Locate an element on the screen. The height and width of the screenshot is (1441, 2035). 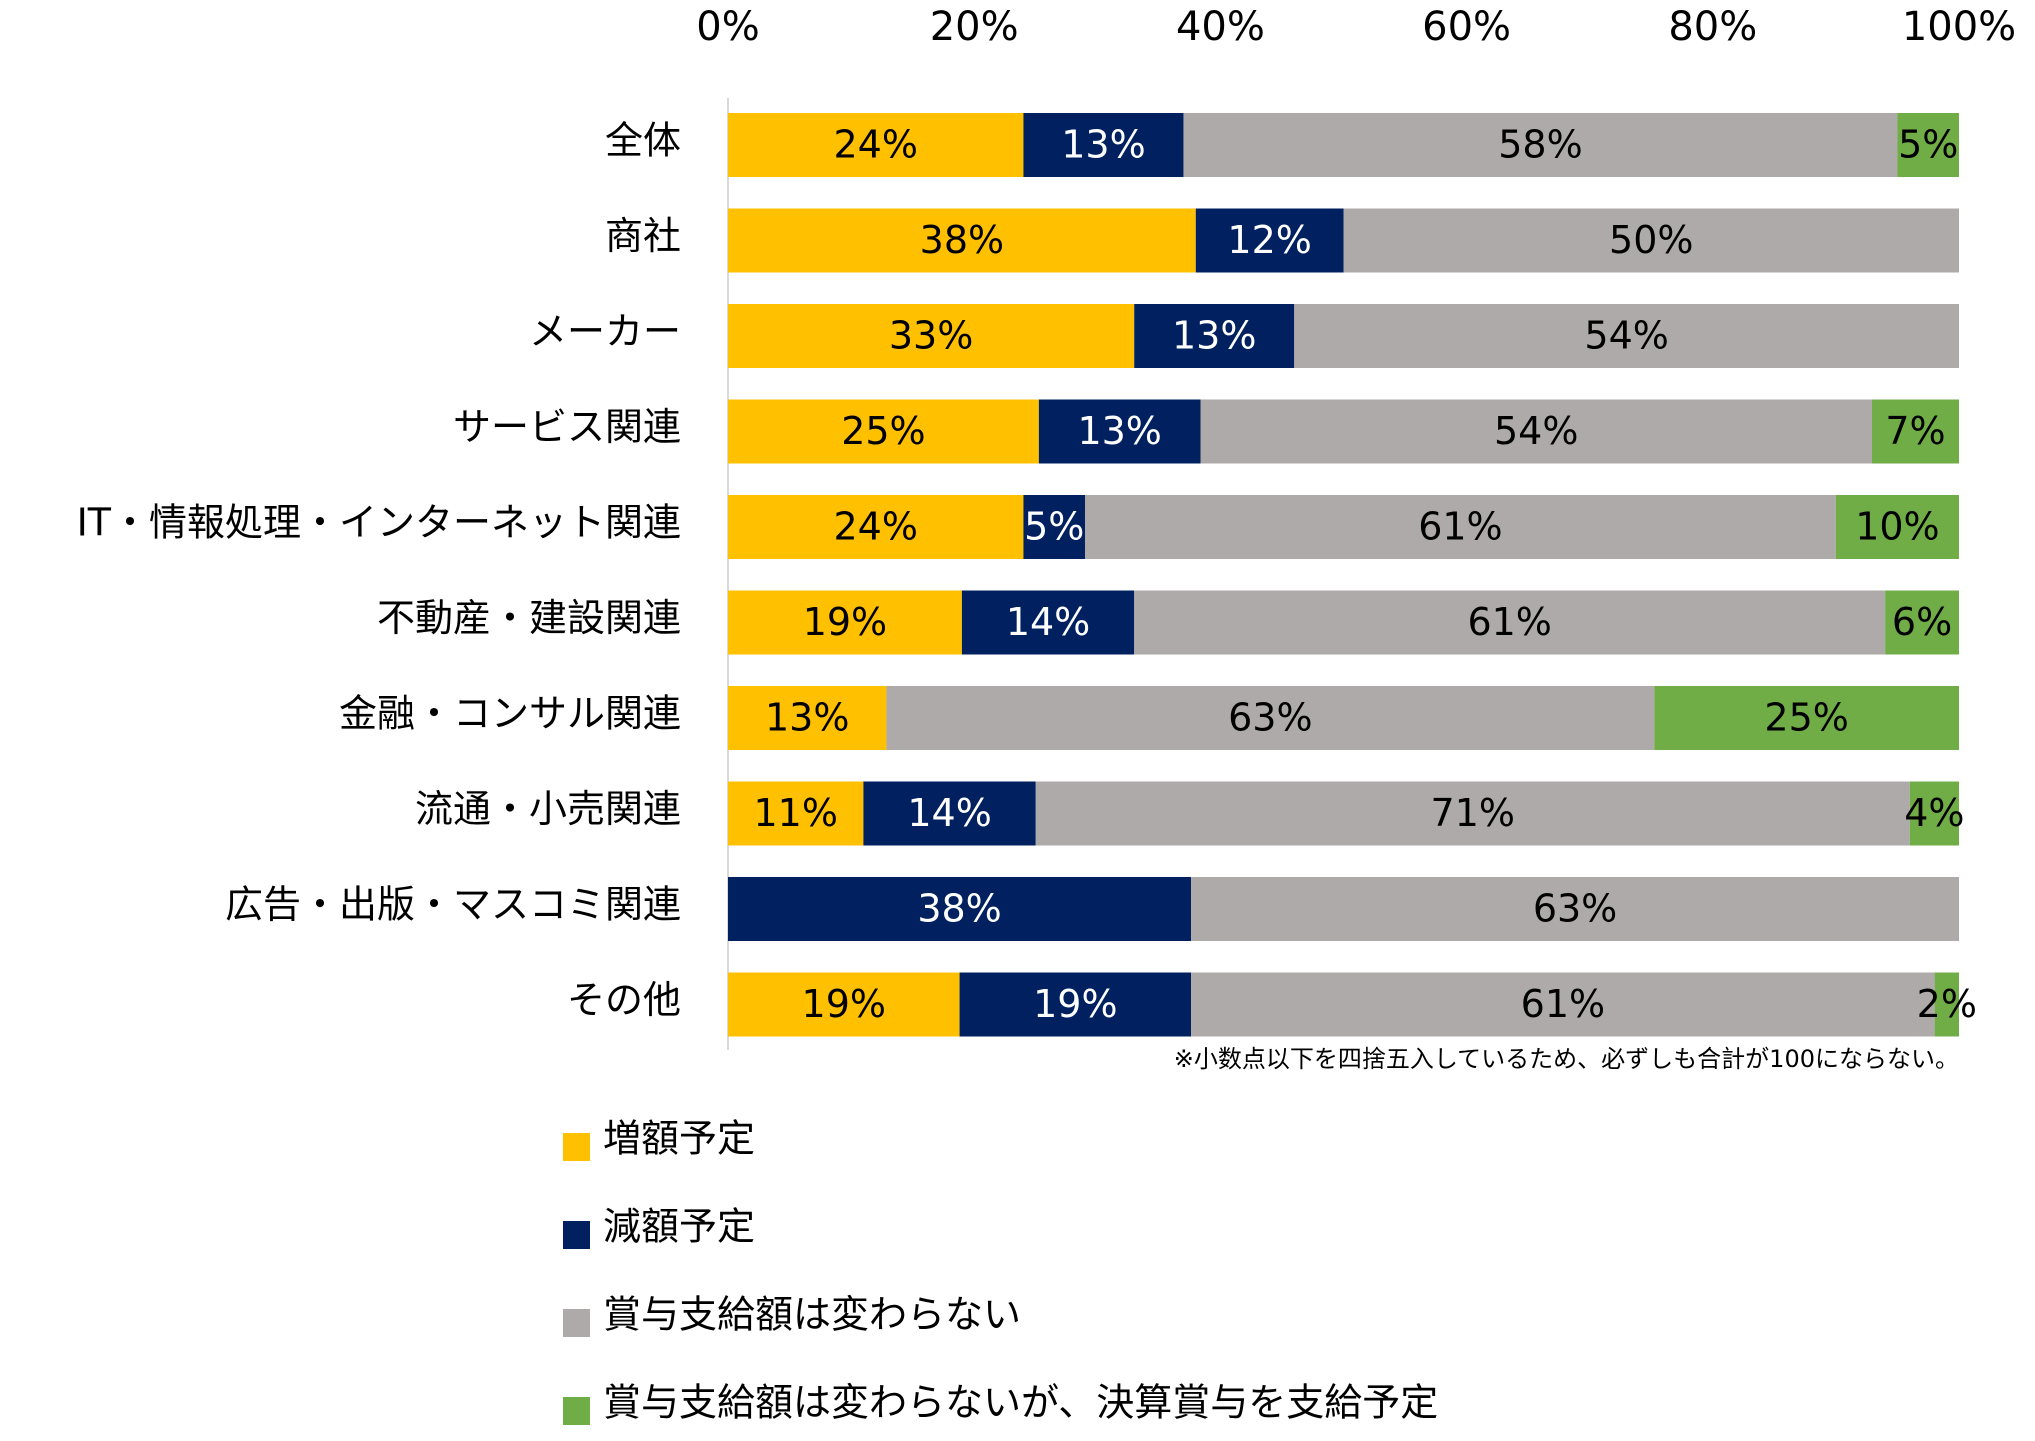
data-label: 33% is located at coordinates (931, 336).